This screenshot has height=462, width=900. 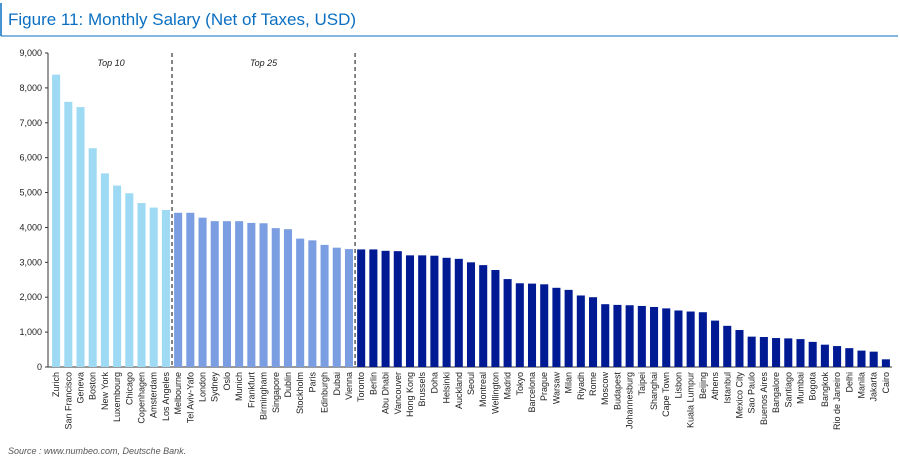 What do you see at coordinates (30, 123) in the screenshot?
I see `y-tick-label: 7,000` at bounding box center [30, 123].